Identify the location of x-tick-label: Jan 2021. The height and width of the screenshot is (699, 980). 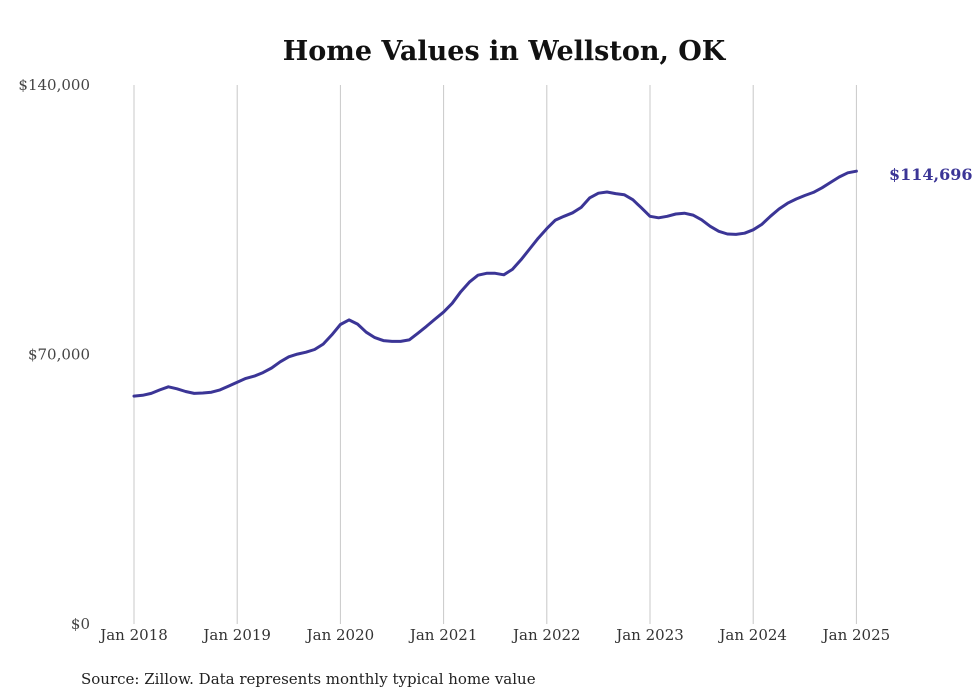
(443, 635).